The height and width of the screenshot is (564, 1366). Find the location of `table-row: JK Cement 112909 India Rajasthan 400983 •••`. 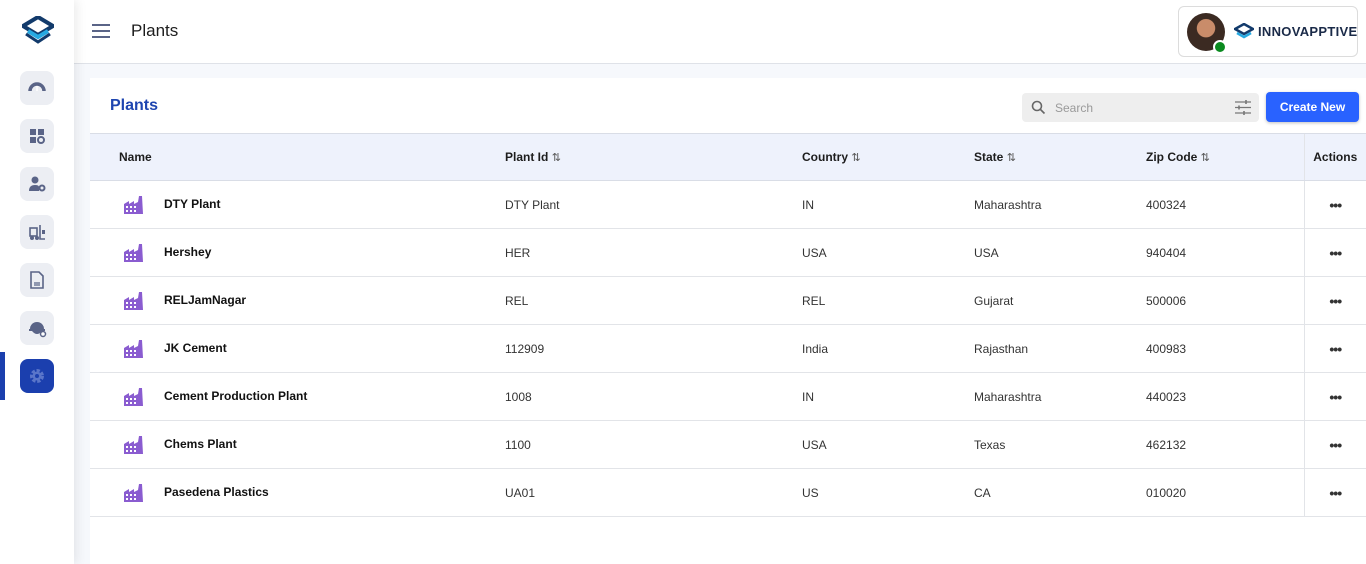

table-row: JK Cement 112909 India Rajasthan 400983 ••• is located at coordinates (728, 348).